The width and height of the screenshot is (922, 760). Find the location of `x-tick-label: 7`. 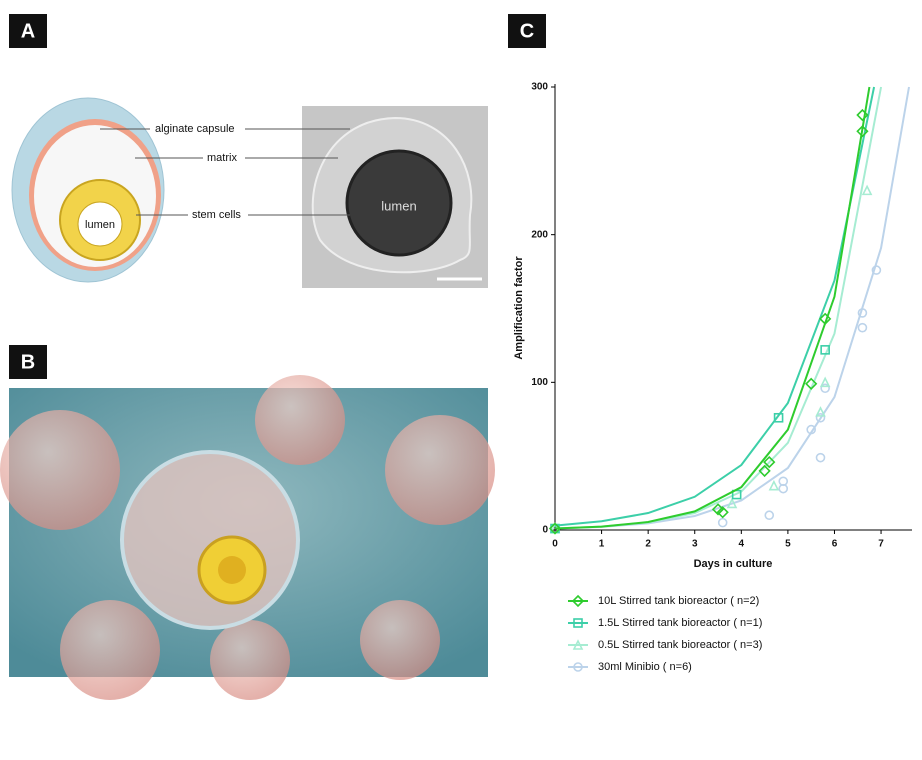

x-tick-label: 7 is located at coordinates (881, 544).